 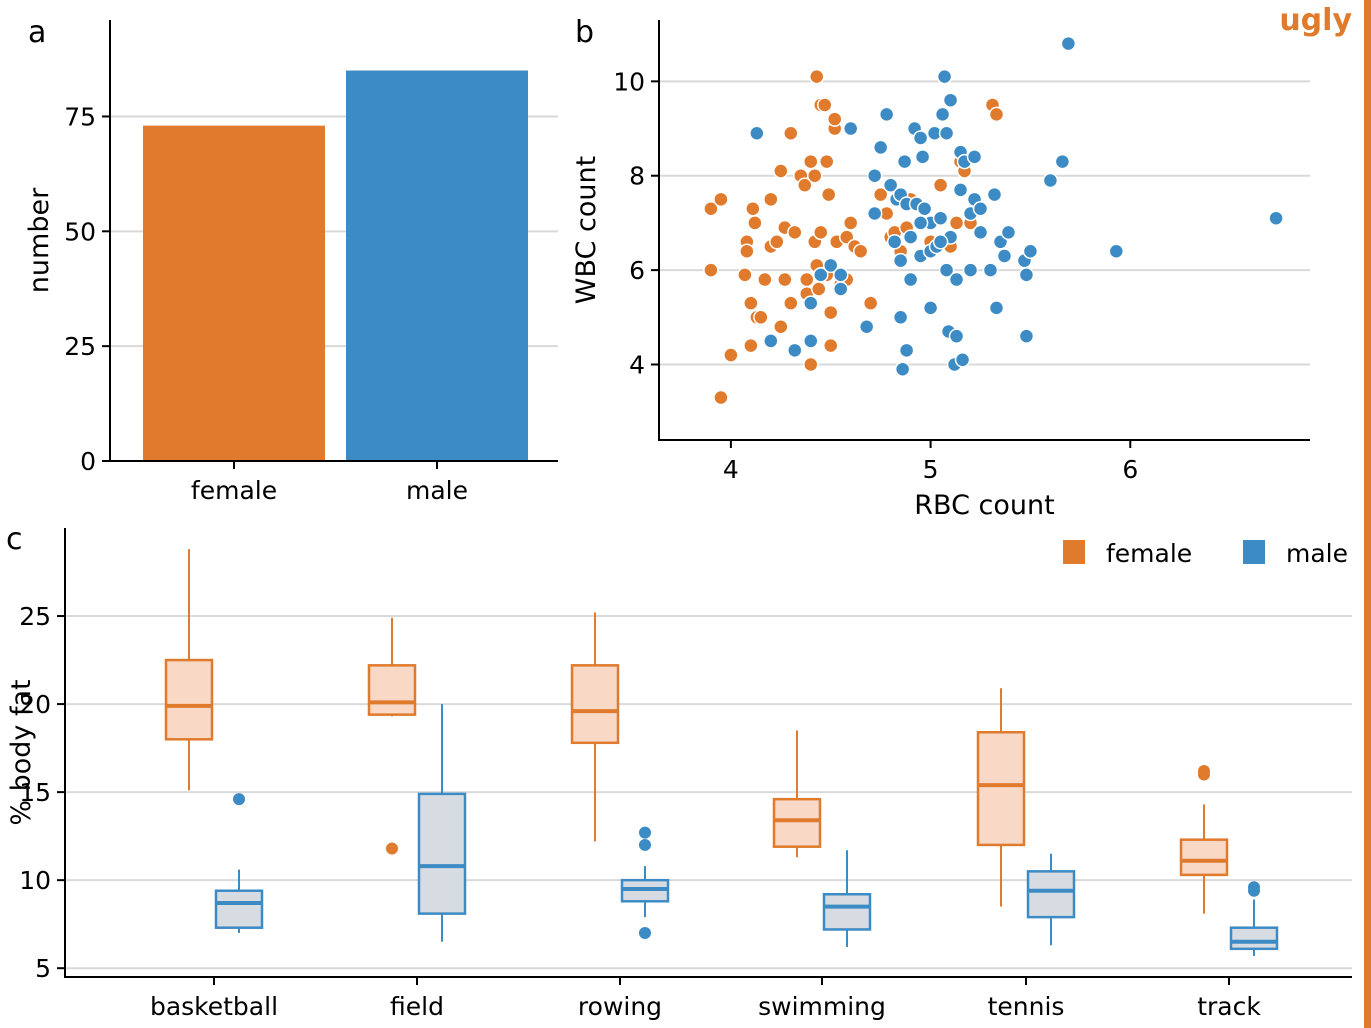 I want to click on right-accent-bar, so click(x=1367, y=514).